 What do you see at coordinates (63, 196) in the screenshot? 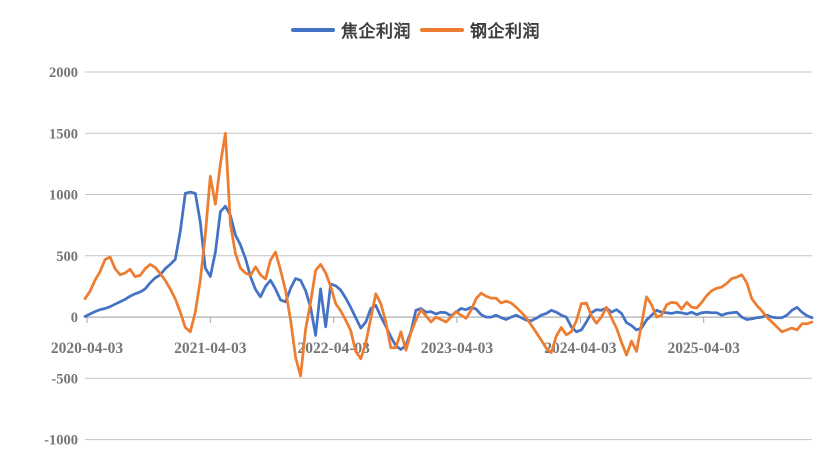
I see `y-tick-label: 1000` at bounding box center [63, 196].